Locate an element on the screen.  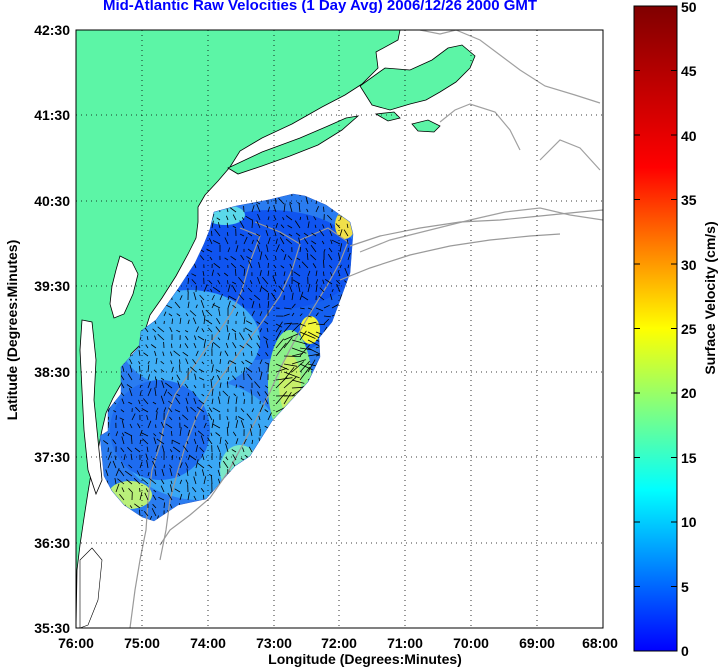
land-long-island is located at coordinates (293, 145).